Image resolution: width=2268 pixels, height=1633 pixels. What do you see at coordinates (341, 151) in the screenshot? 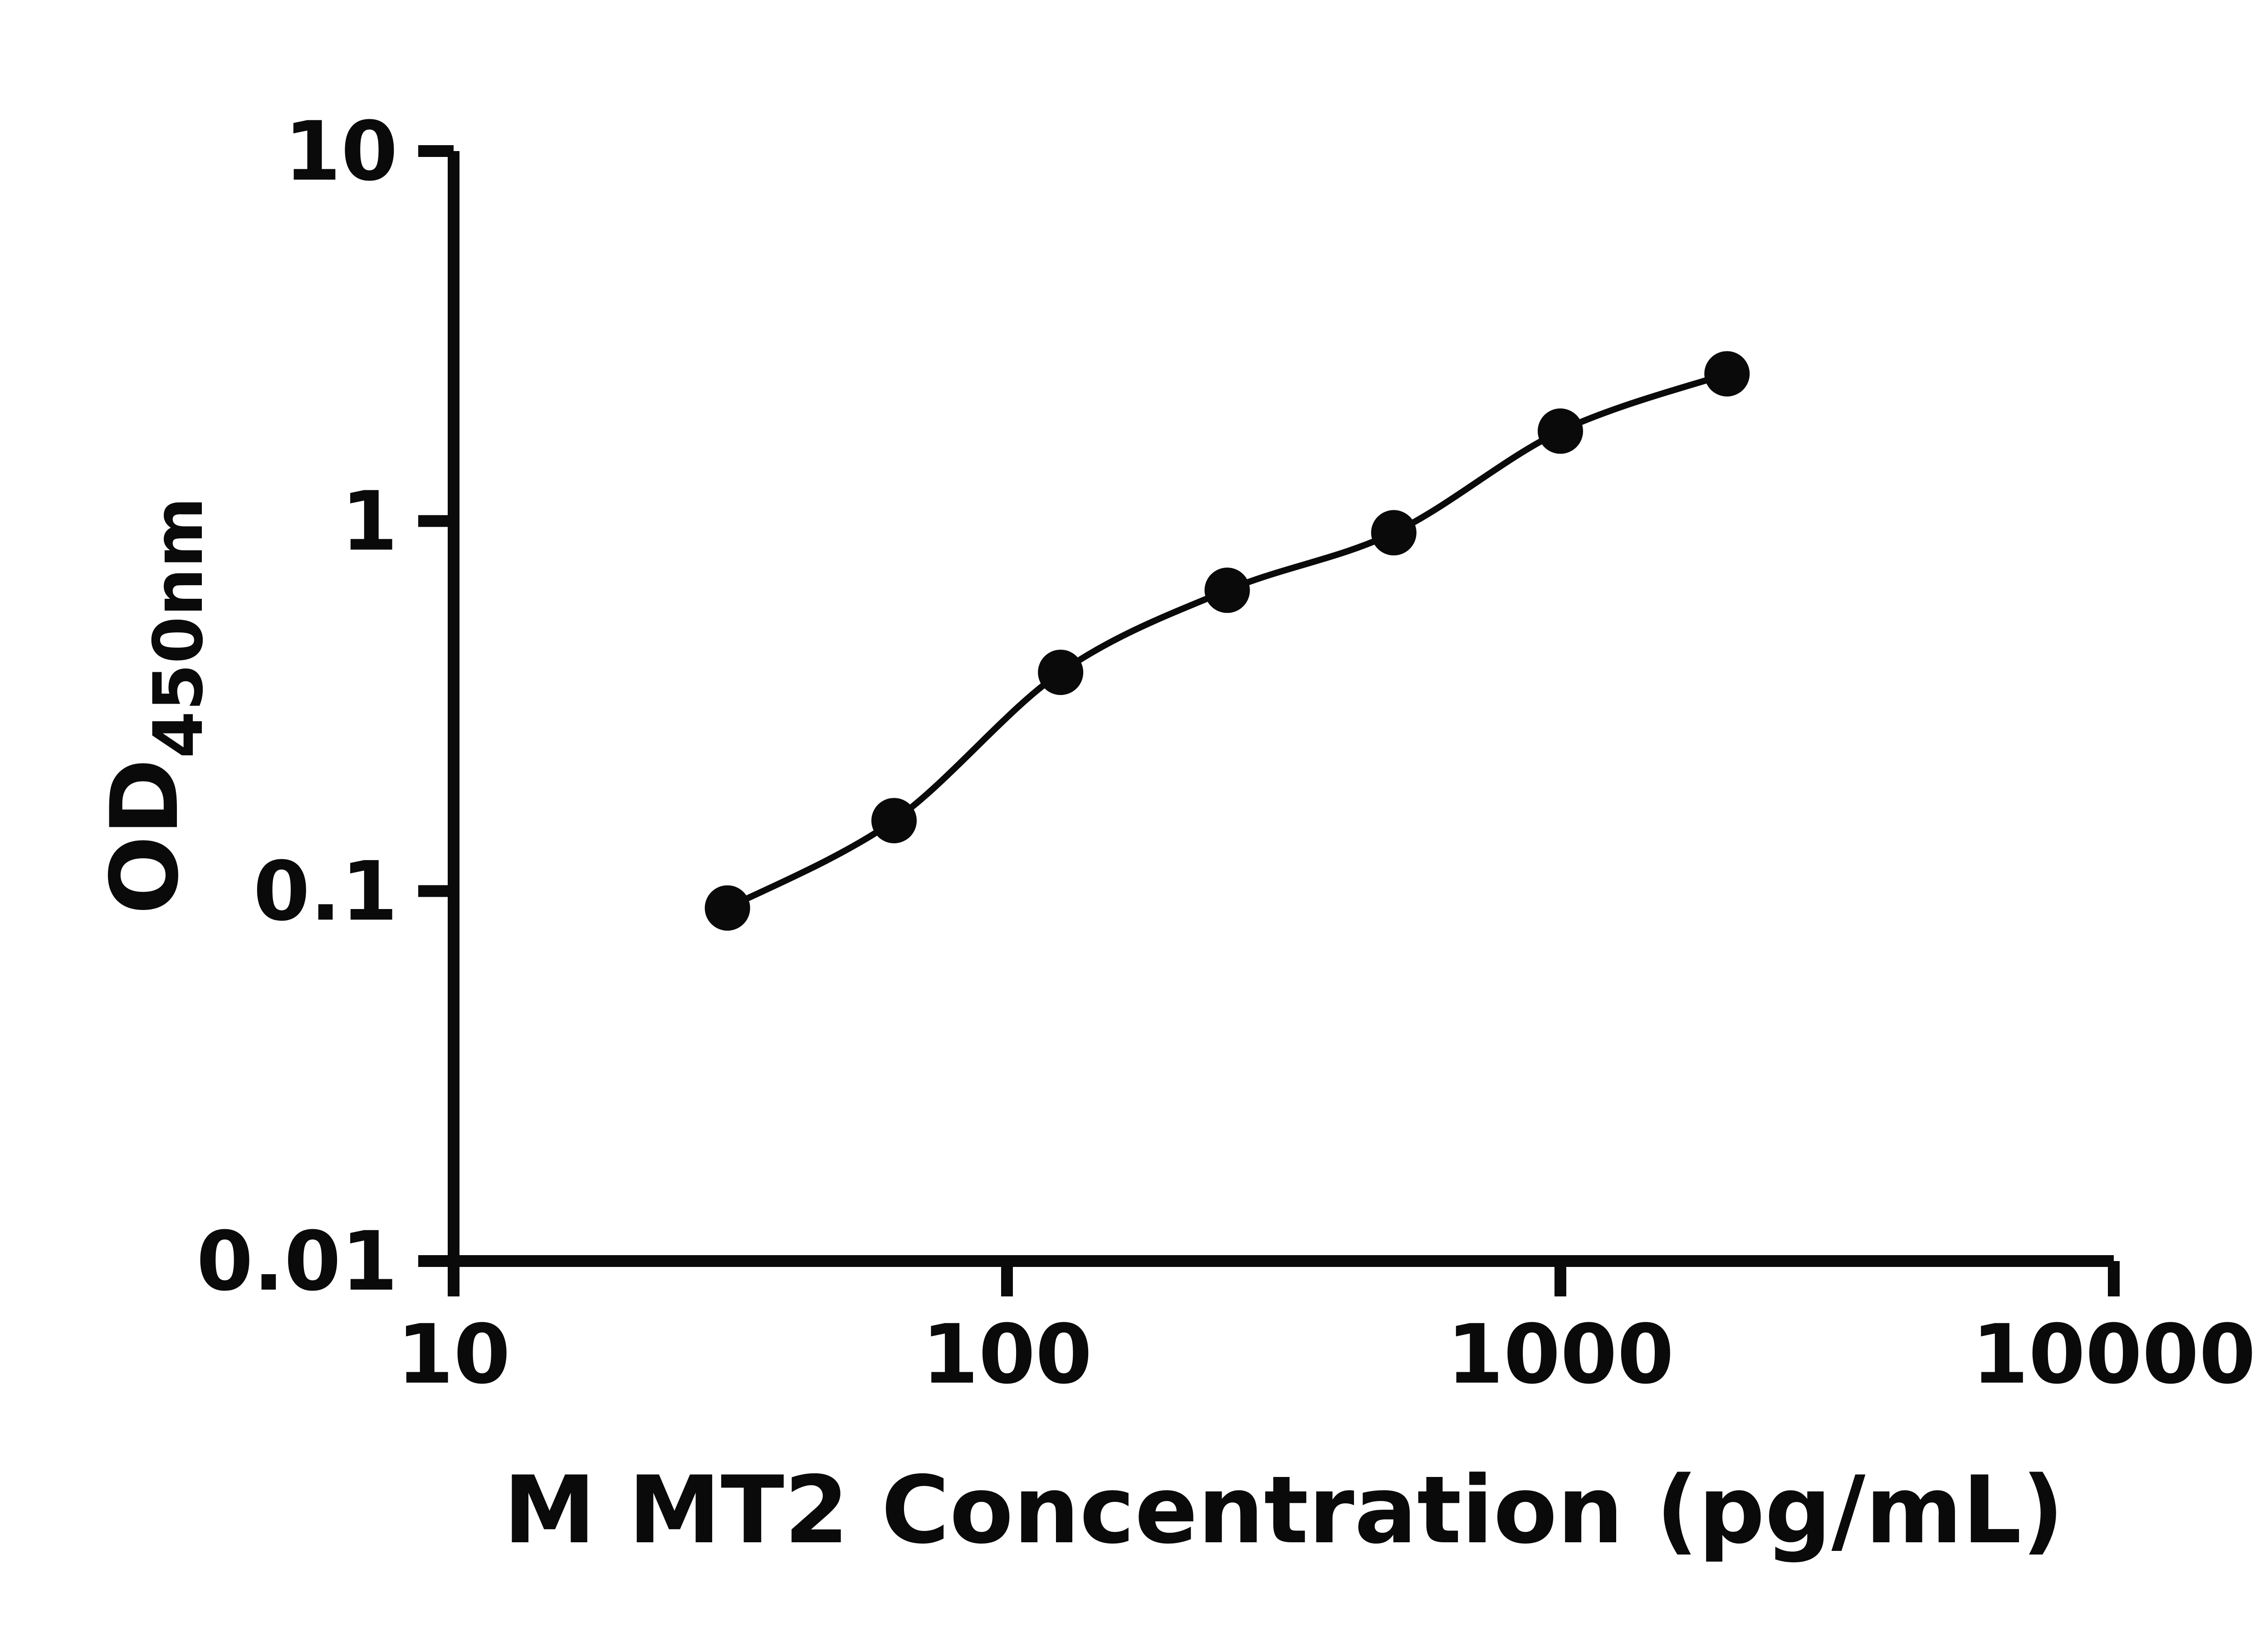
I see `y-tick-label: 10` at bounding box center [341, 151].